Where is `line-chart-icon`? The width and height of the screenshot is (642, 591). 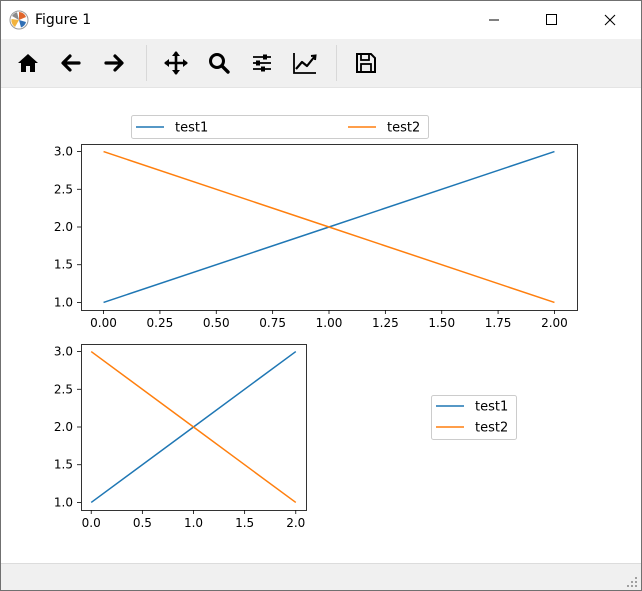 line-chart-icon is located at coordinates (305, 63).